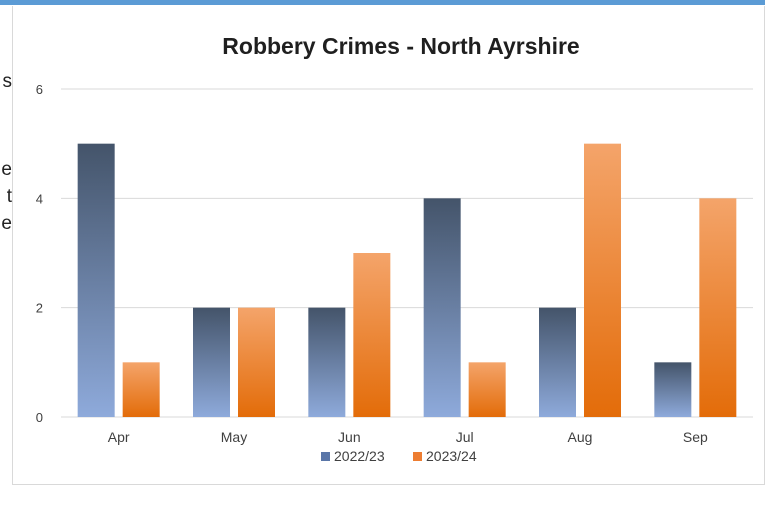 The width and height of the screenshot is (765, 506). Describe the element at coordinates (451, 456) in the screenshot. I see `legend-label: 2023/24` at that location.